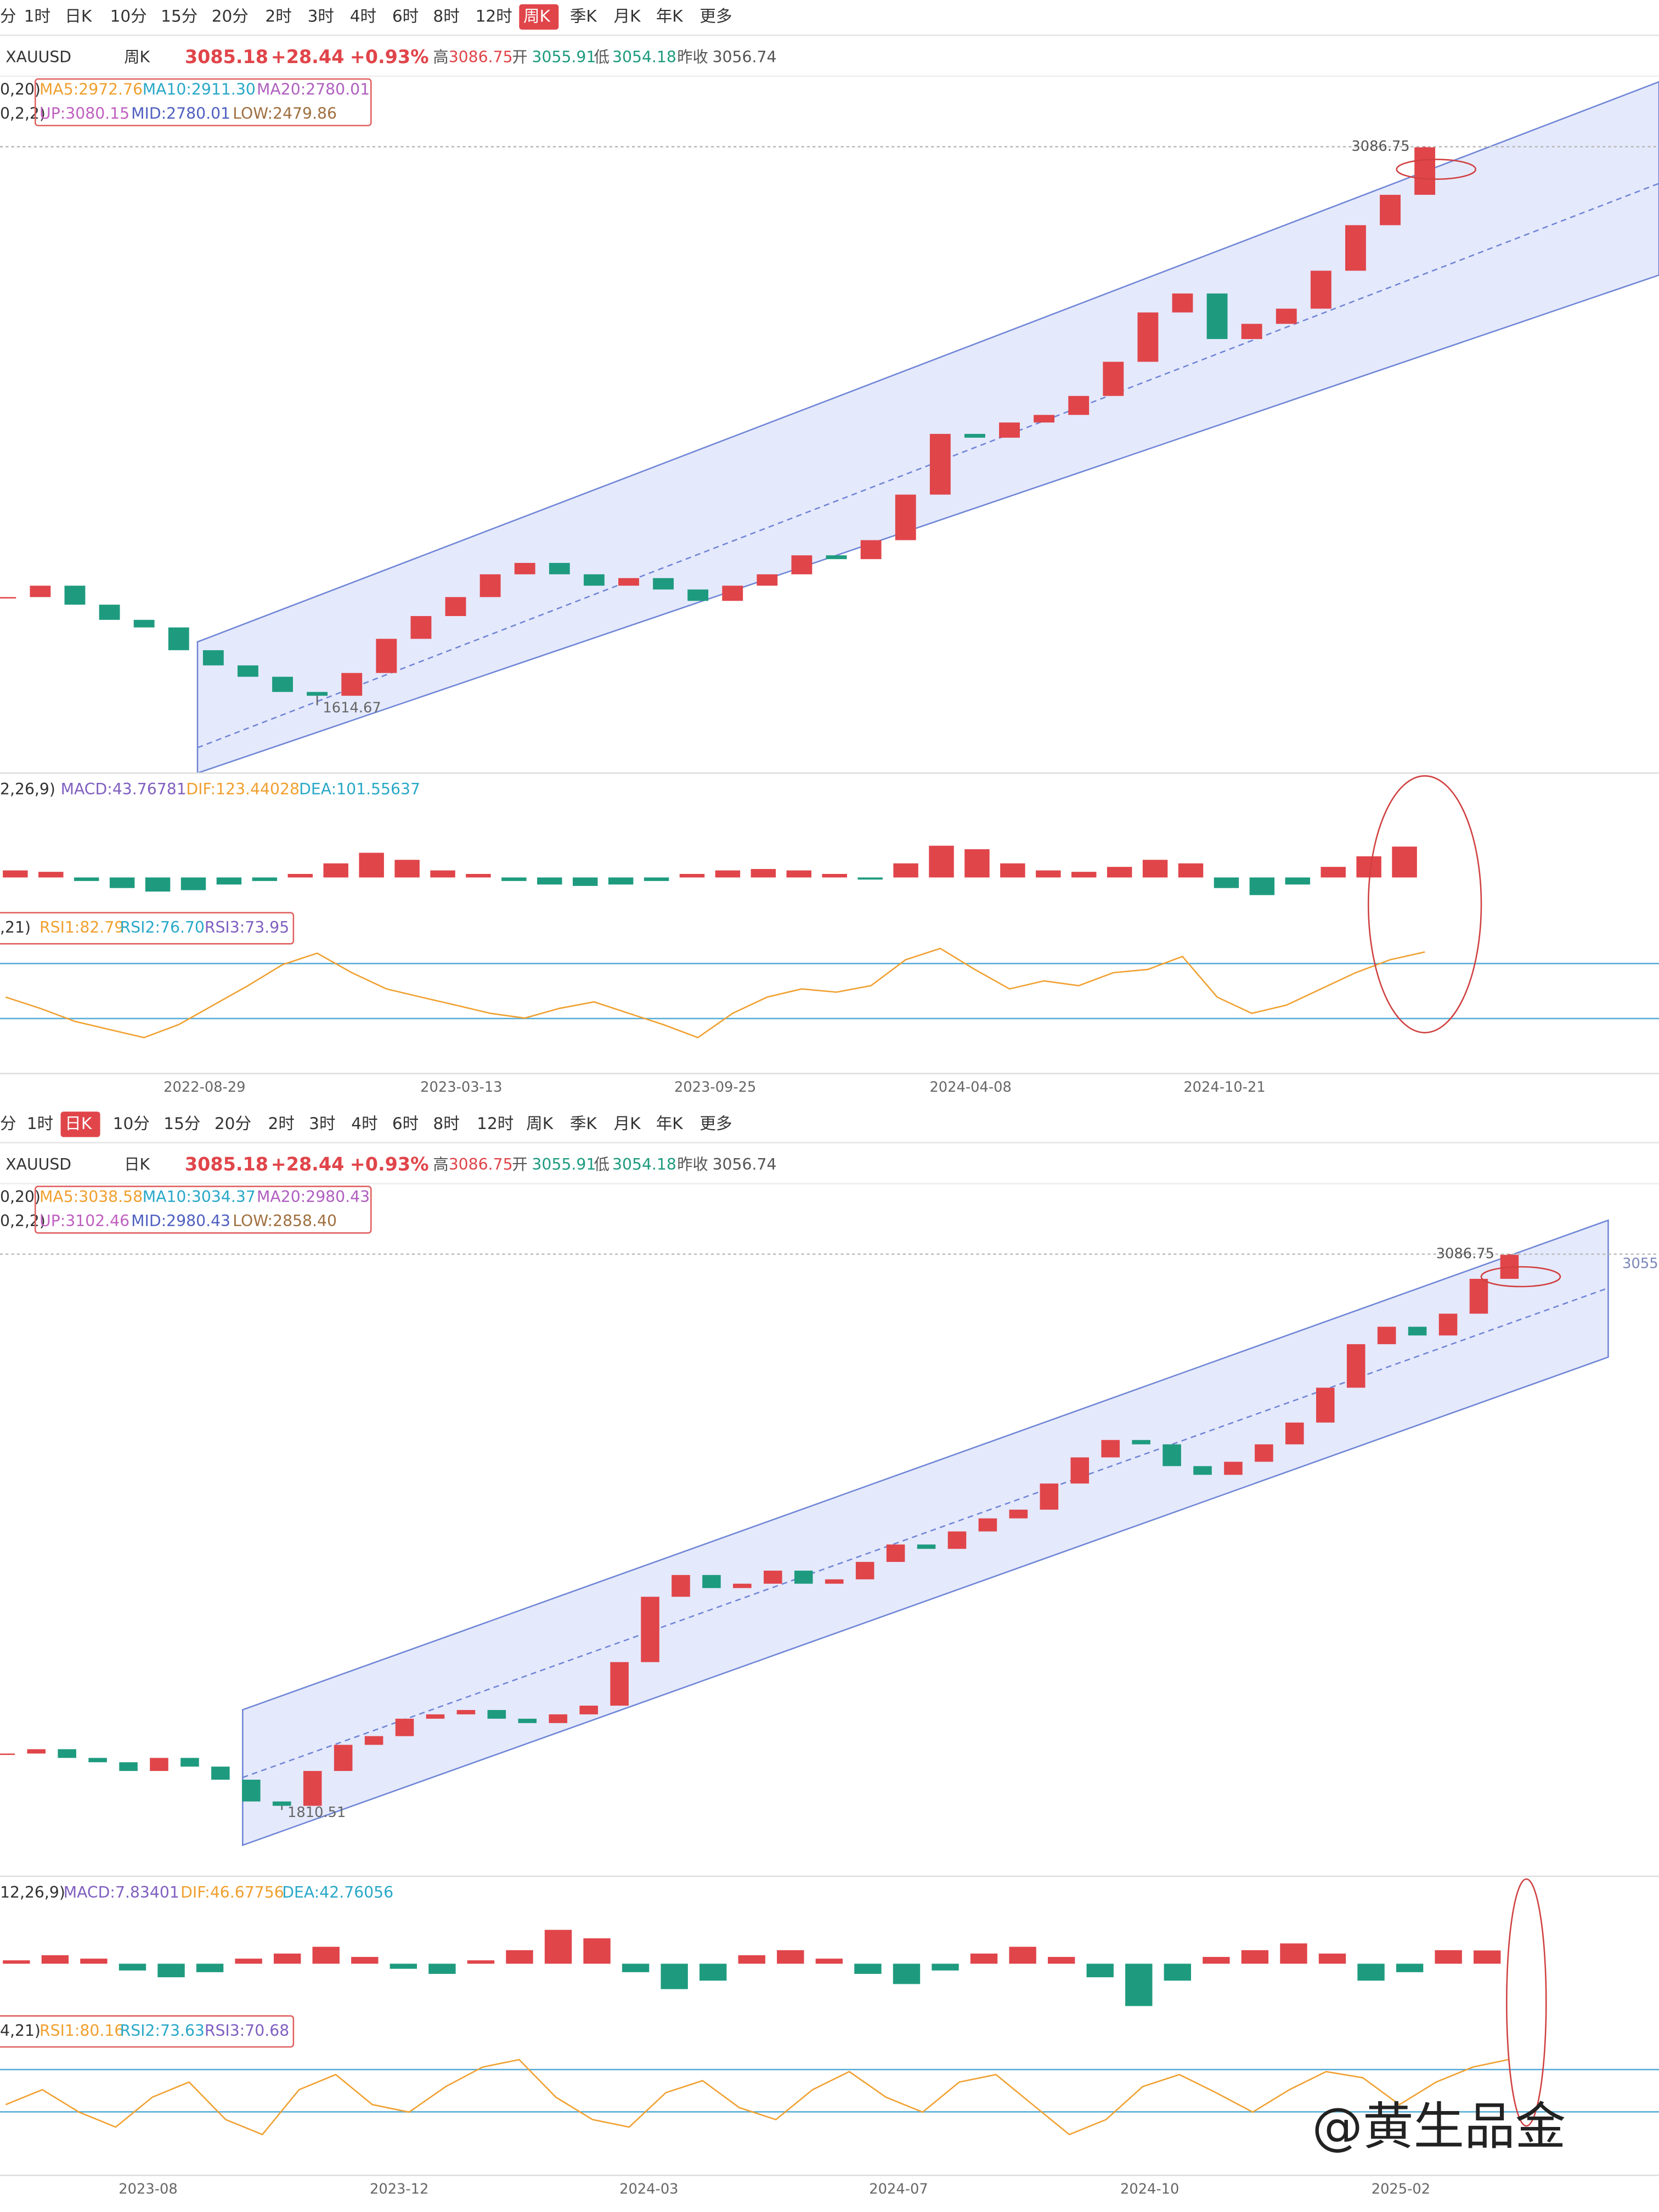 The width and height of the screenshot is (1659, 2212). What do you see at coordinates (441, 1164) in the screenshot?
I see `quote-field: 高` at bounding box center [441, 1164].